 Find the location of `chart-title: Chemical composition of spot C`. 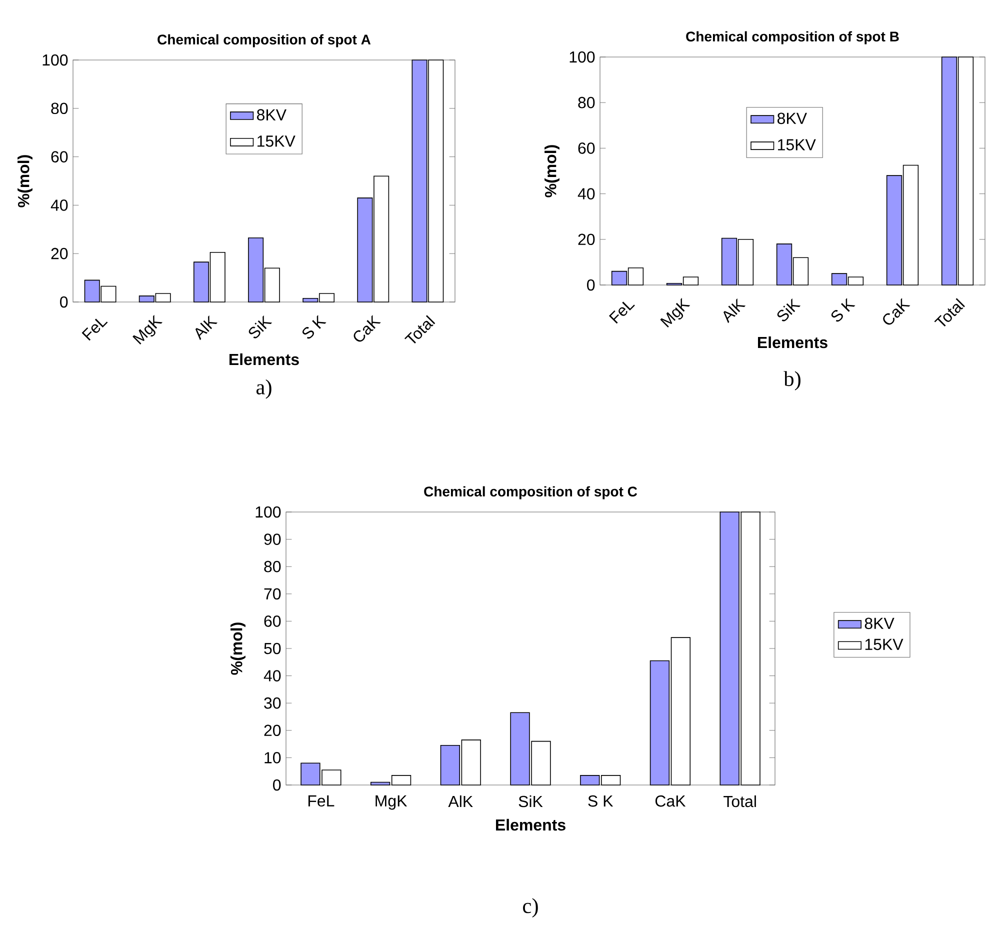

chart-title: Chemical composition of spot C is located at coordinates (531, 493).